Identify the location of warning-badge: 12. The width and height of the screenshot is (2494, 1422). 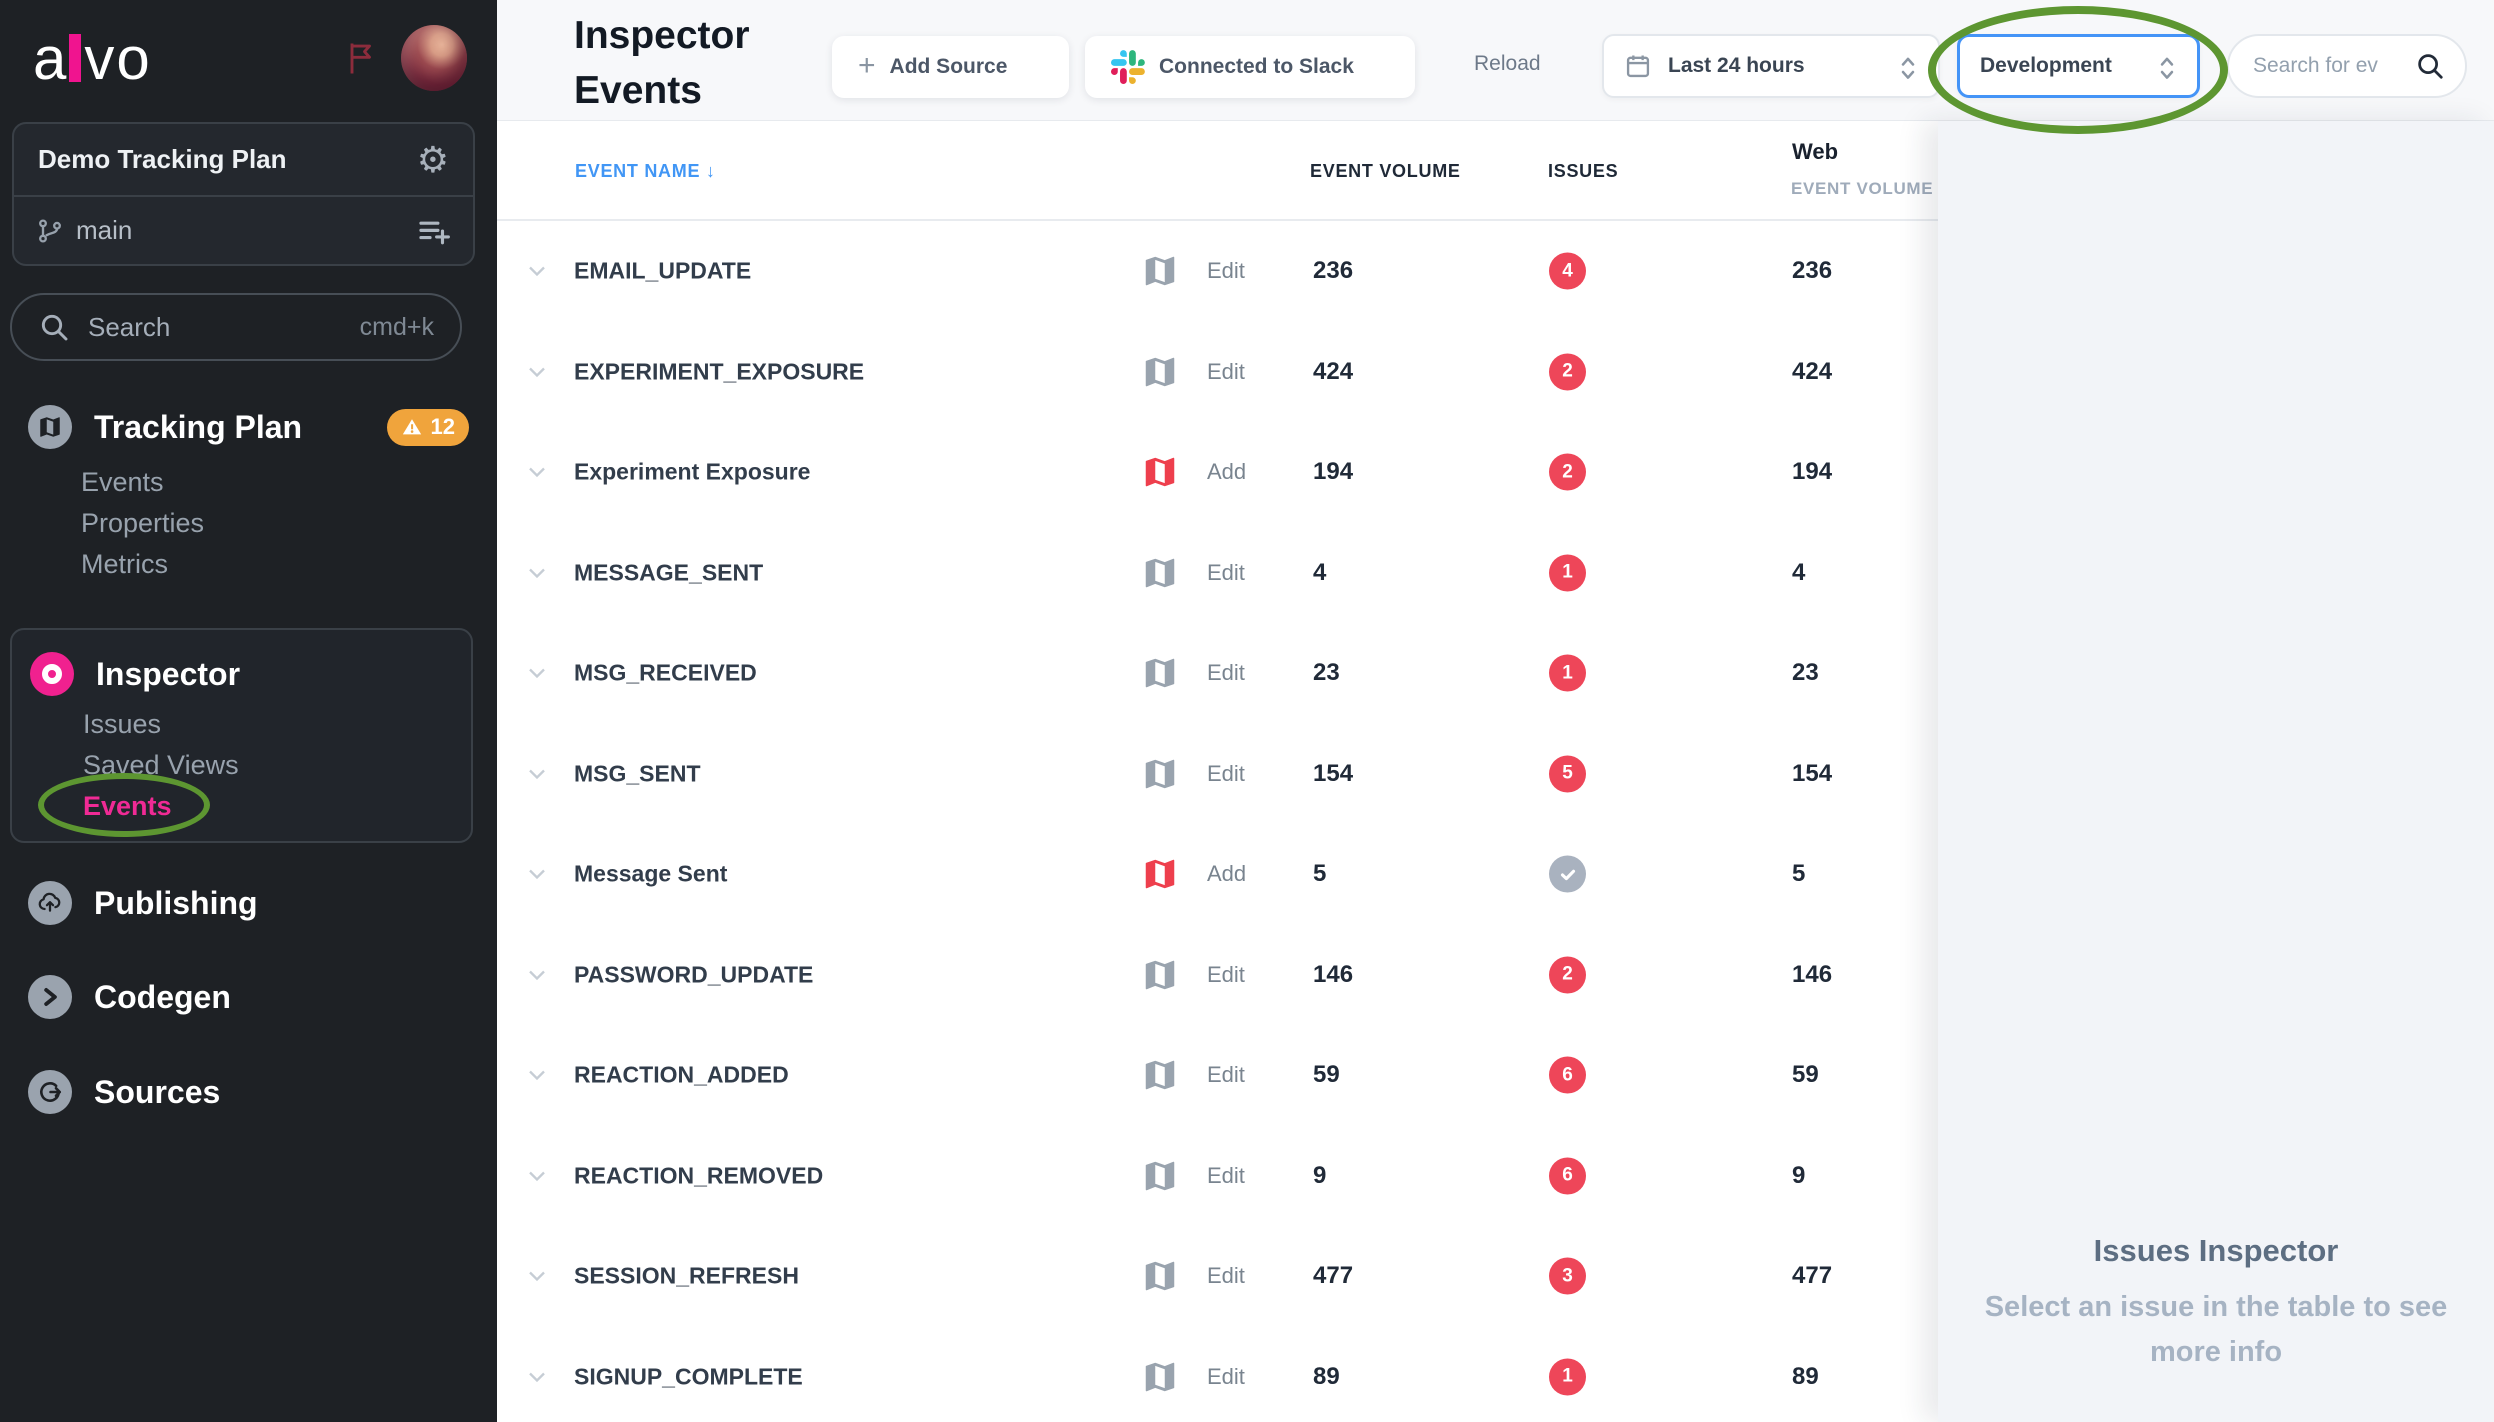
(427, 427).